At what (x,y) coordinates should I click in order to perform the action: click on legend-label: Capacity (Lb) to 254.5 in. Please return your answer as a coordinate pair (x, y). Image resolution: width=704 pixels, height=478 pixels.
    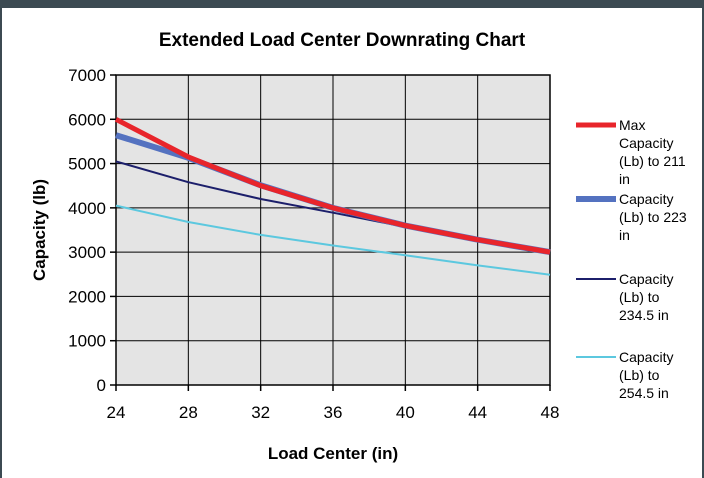
    Looking at the image, I should click on (646, 375).